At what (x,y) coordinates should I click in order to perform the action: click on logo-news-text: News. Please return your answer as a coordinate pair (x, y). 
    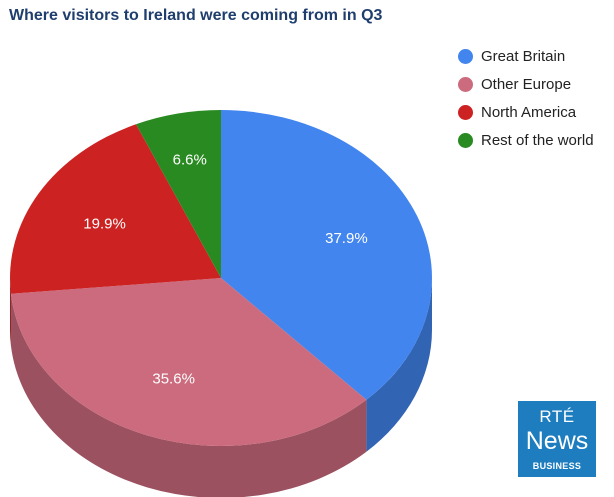
    Looking at the image, I should click on (557, 441).